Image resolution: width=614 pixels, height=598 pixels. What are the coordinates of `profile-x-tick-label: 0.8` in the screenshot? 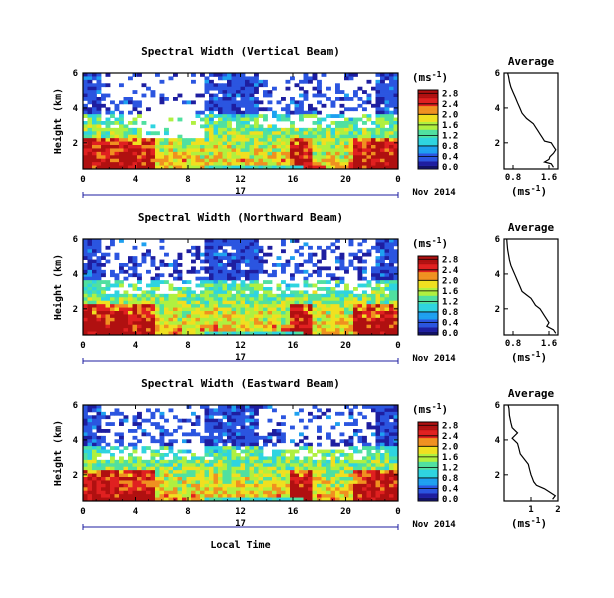 It's located at (513, 178).